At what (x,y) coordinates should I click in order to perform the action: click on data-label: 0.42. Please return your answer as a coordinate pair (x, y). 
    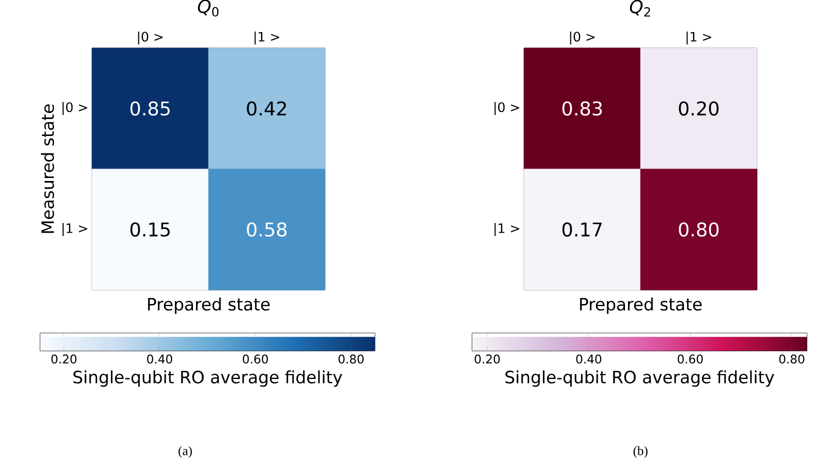
    Looking at the image, I should click on (266, 108).